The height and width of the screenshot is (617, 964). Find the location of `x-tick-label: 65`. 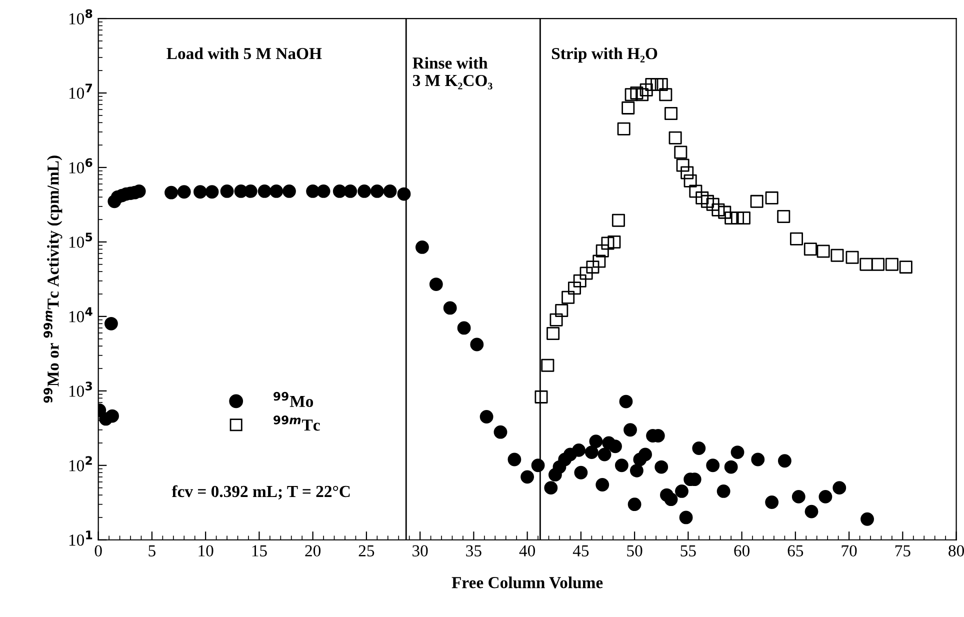

x-tick-label: 65 is located at coordinates (796, 550).